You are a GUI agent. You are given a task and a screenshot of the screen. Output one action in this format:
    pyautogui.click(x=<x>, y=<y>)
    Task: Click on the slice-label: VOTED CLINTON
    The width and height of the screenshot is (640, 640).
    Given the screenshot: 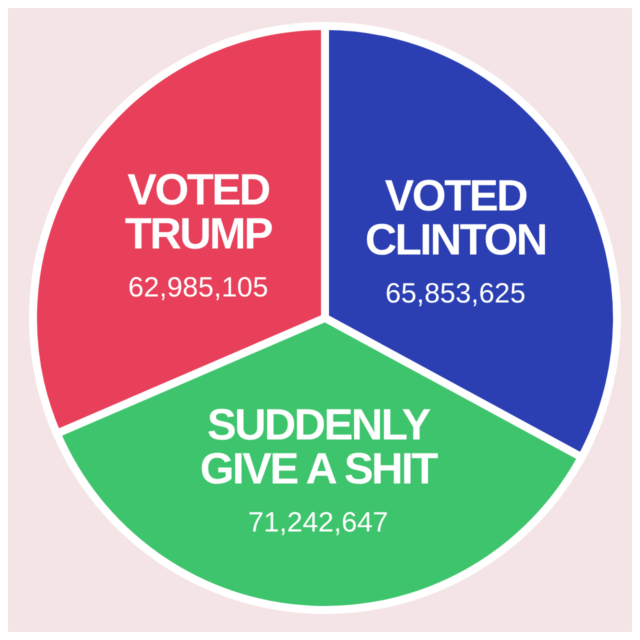 What is the action you would take?
    pyautogui.click(x=455, y=217)
    